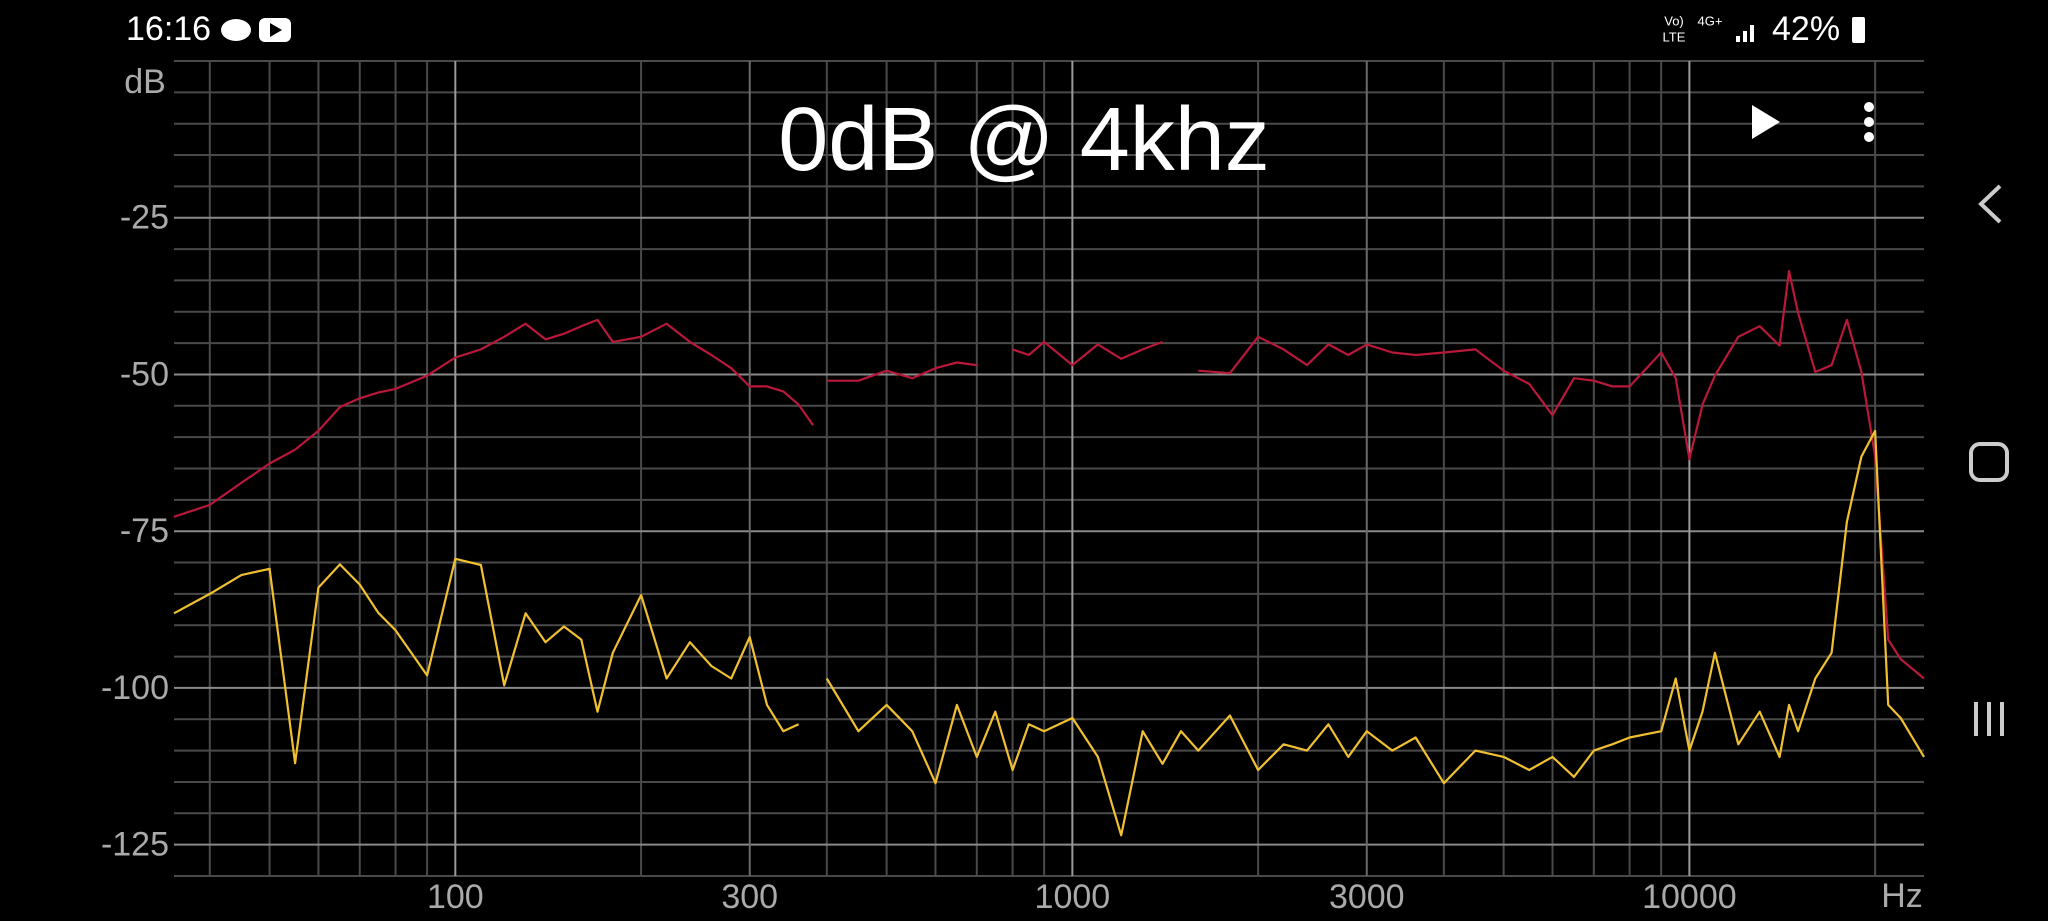  I want to click on network-label: LTE, so click(1674, 36).